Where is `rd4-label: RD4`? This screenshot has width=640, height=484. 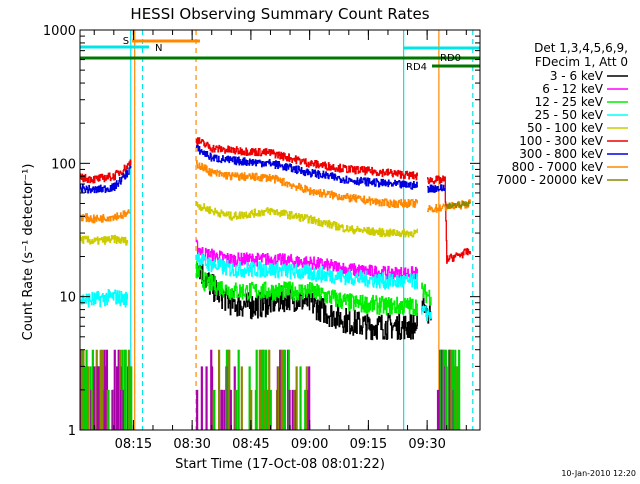 rd4-label: RD4 is located at coordinates (416, 67).